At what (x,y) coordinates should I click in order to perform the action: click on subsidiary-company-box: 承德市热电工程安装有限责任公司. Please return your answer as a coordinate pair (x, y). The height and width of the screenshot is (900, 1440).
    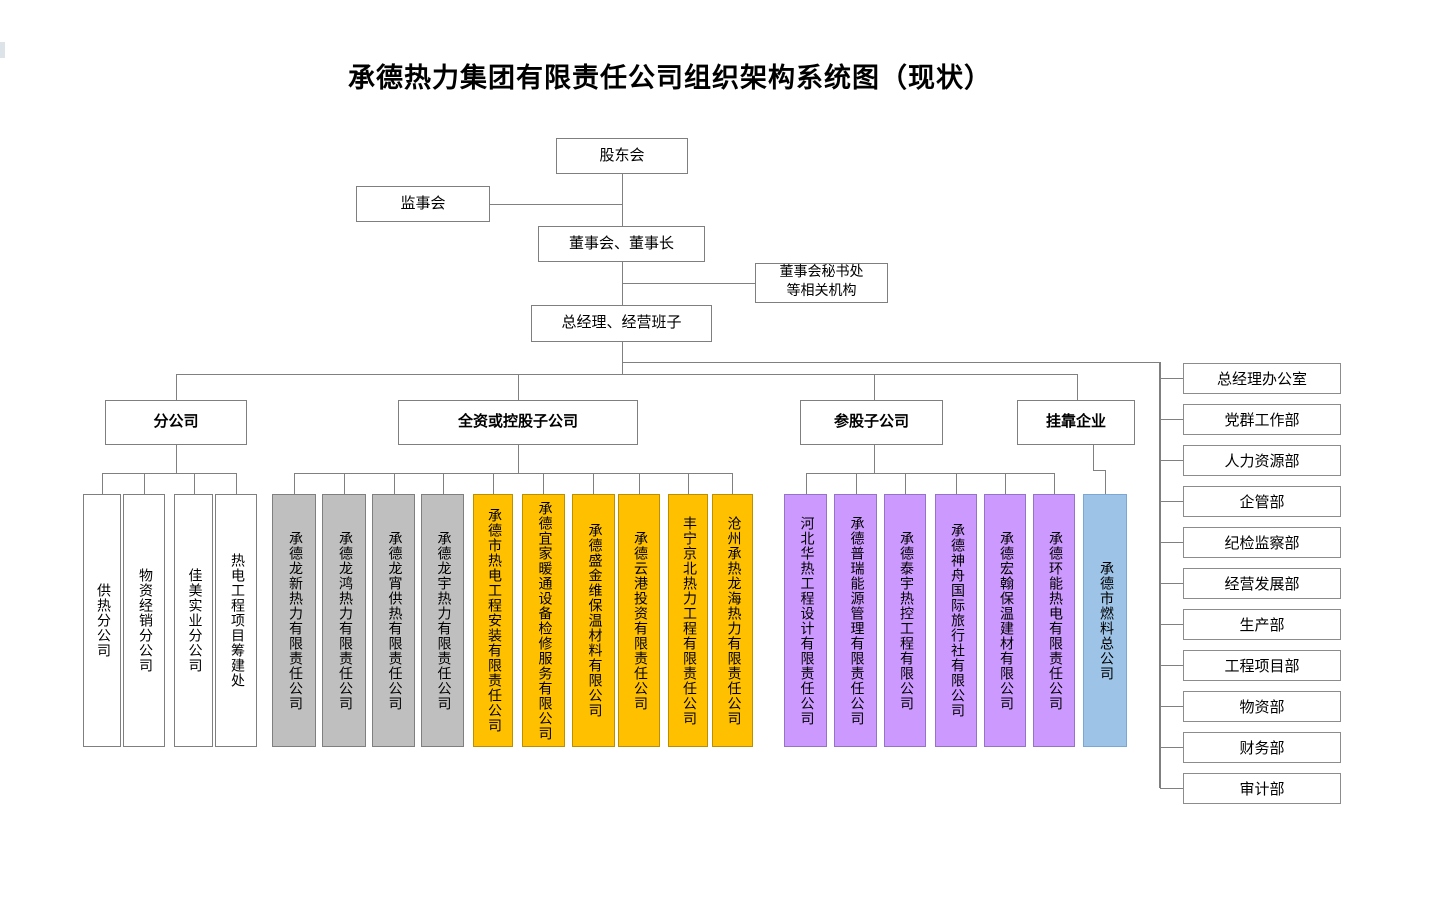
    Looking at the image, I should click on (493, 620).